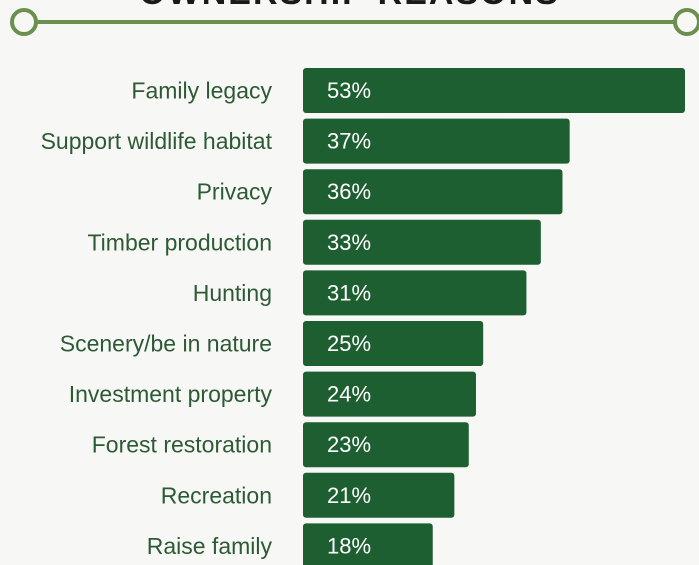 The image size is (699, 565). Describe the element at coordinates (201, 91) in the screenshot. I see `category-label-0: Family legacy` at that location.